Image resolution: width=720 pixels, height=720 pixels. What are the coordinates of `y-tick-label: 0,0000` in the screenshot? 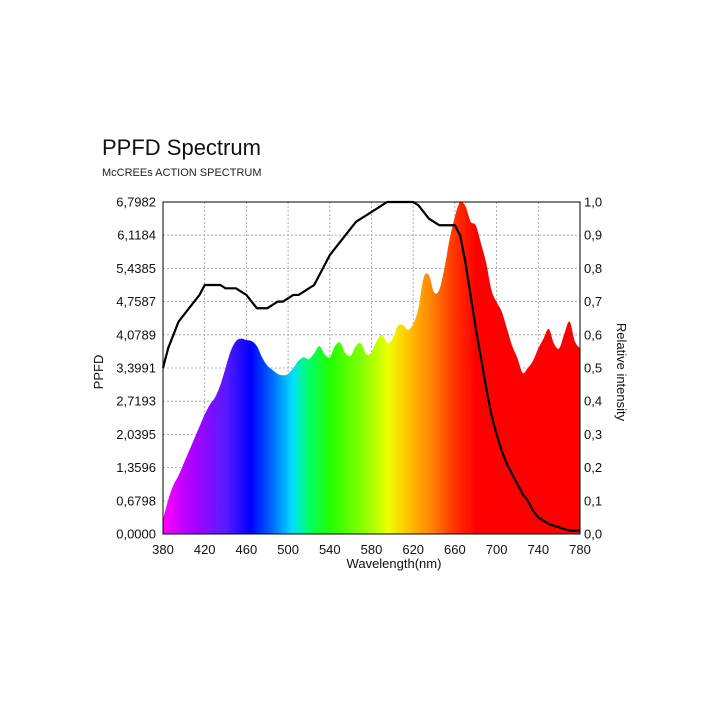 It's located at (136, 534).